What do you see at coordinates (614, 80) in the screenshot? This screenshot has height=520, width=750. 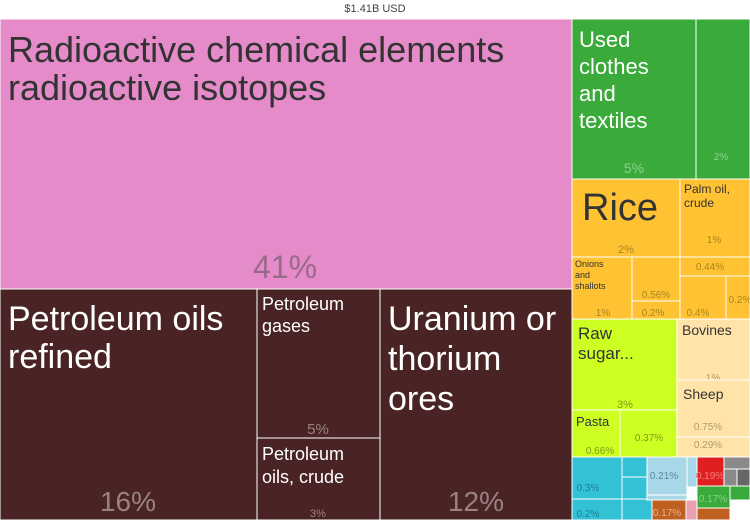 I see `treemap-tile-label: Used clothes and textiles` at bounding box center [614, 80].